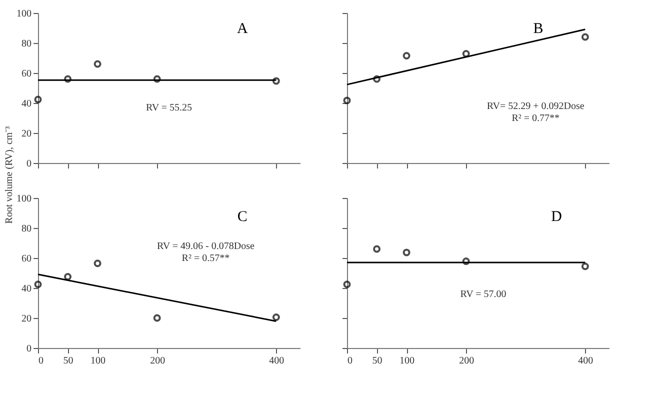 This screenshot has width=667, height=406. What do you see at coordinates (242, 29) in the screenshot?
I see `text: A` at bounding box center [242, 29].